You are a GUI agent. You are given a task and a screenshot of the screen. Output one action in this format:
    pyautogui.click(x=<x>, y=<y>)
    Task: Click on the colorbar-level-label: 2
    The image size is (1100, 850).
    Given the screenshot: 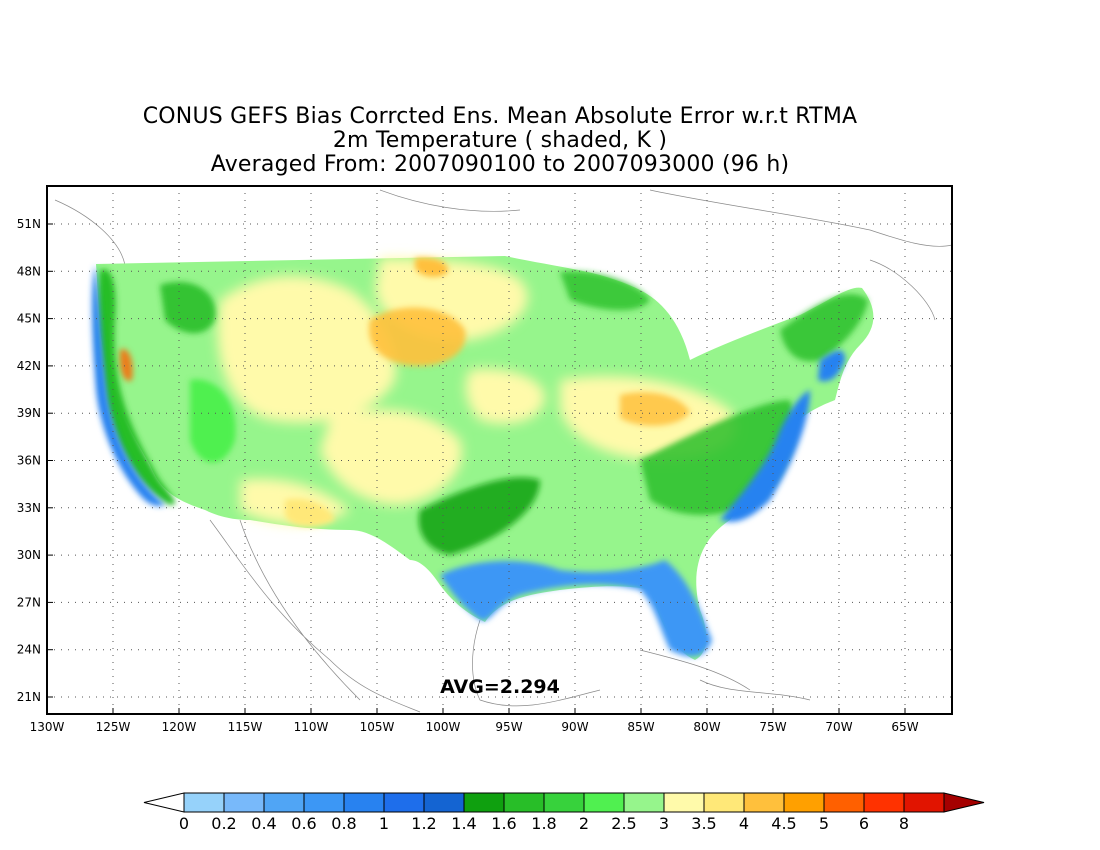 What is the action you would take?
    pyautogui.click(x=584, y=823)
    